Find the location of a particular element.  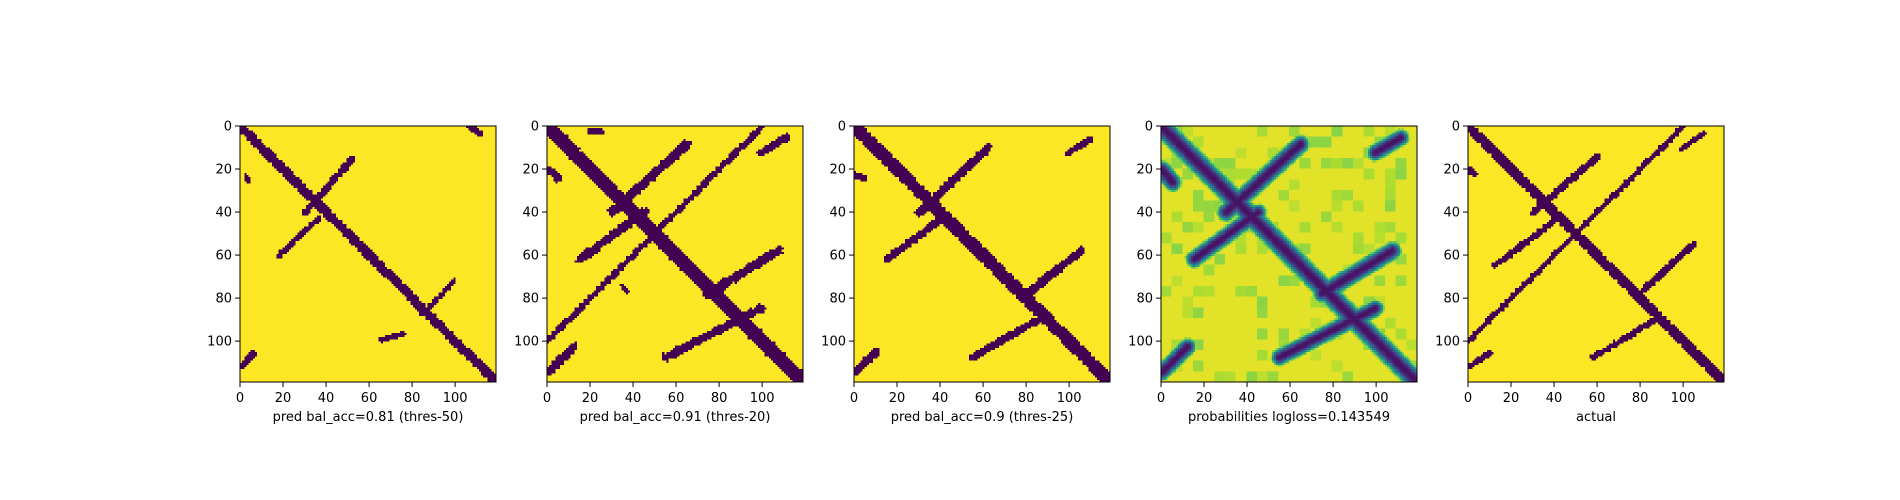

y-tick-label: 20 is located at coordinates (223, 170).